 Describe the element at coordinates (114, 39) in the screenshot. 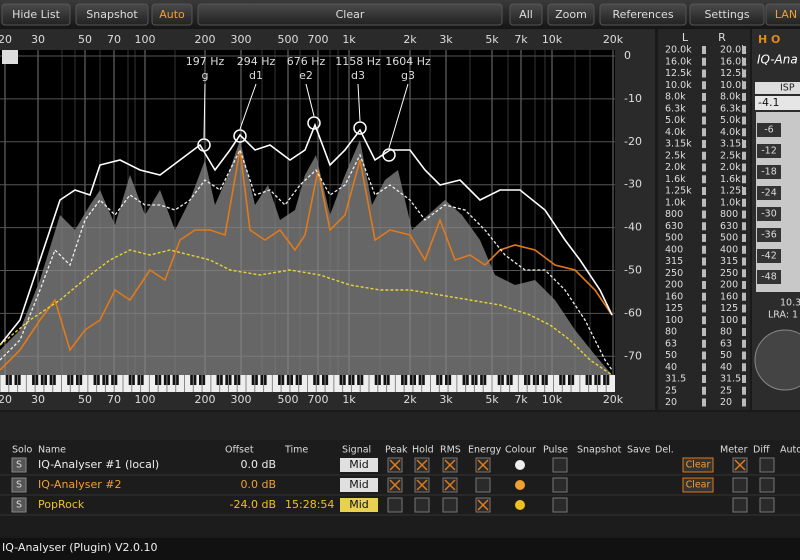

I see `freq-label-top: 70` at that location.